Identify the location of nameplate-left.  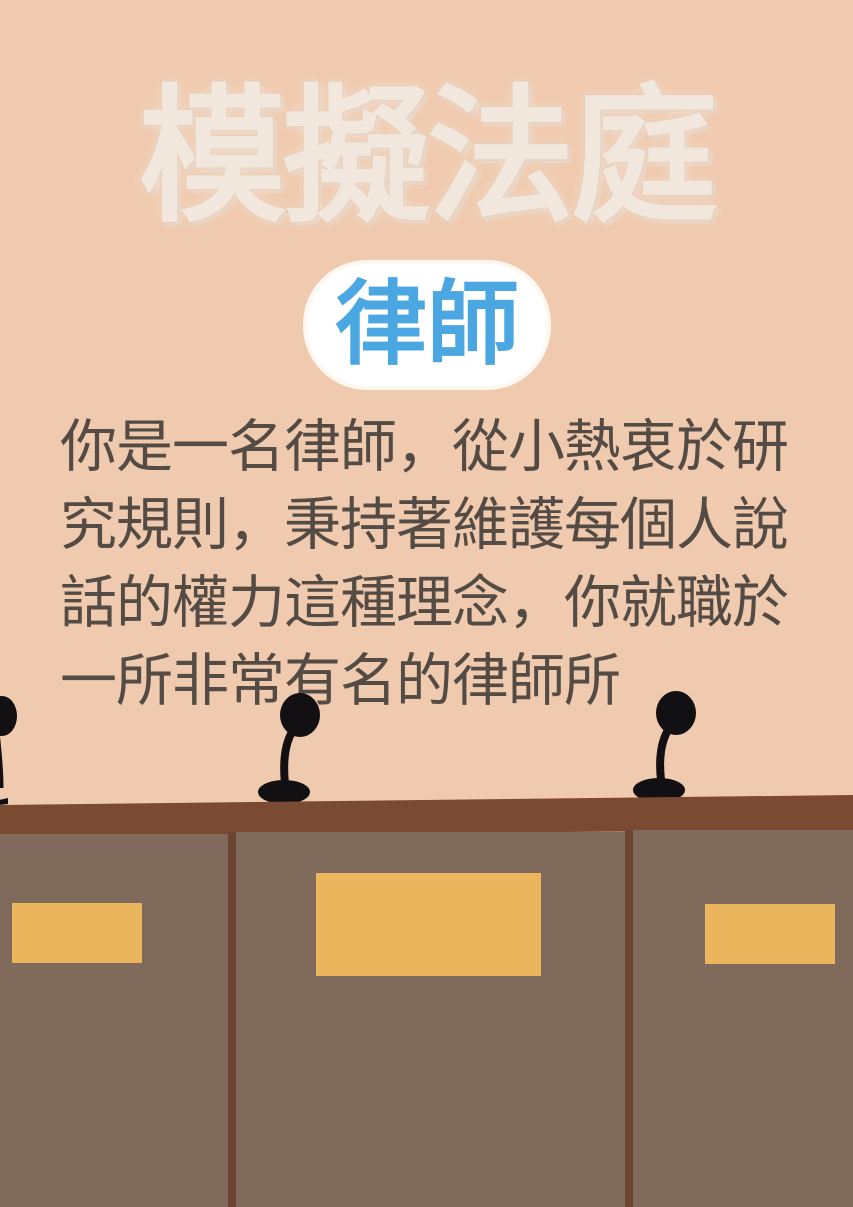
(77, 933).